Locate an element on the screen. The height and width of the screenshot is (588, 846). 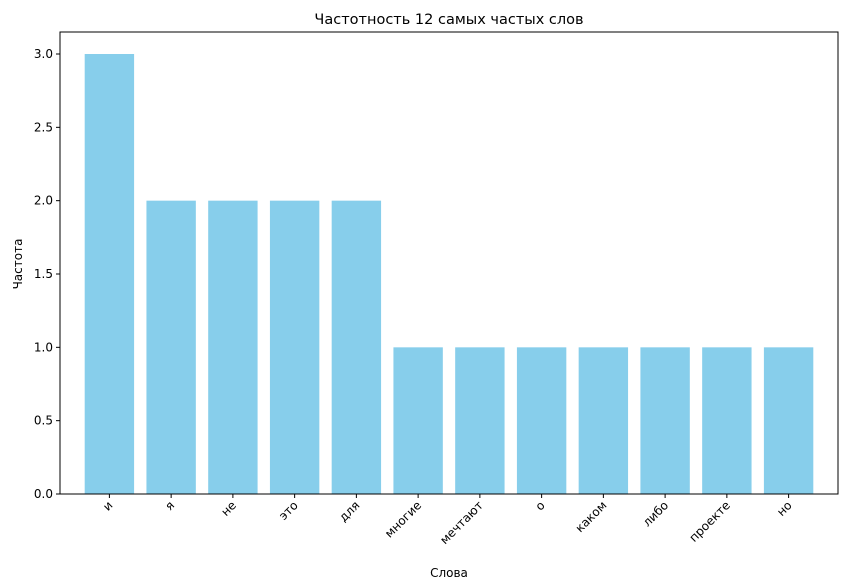
x-axis-label: Слова is located at coordinates (449, 573).